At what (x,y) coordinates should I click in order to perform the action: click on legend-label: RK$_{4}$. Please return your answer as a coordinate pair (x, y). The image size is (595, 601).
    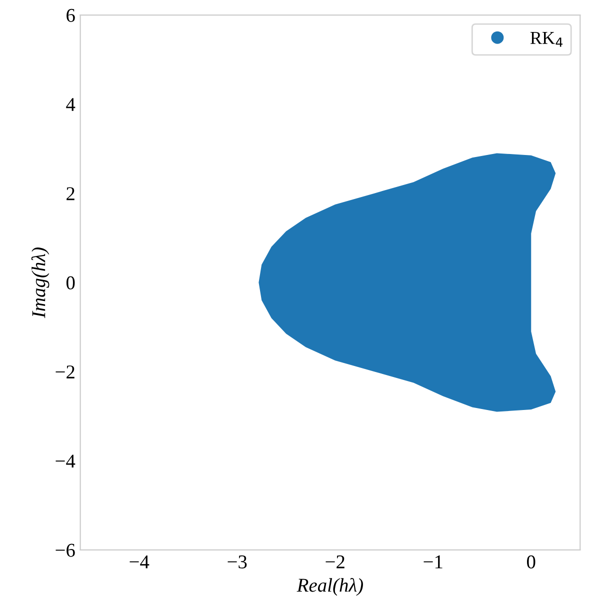
    Looking at the image, I should click on (546, 39).